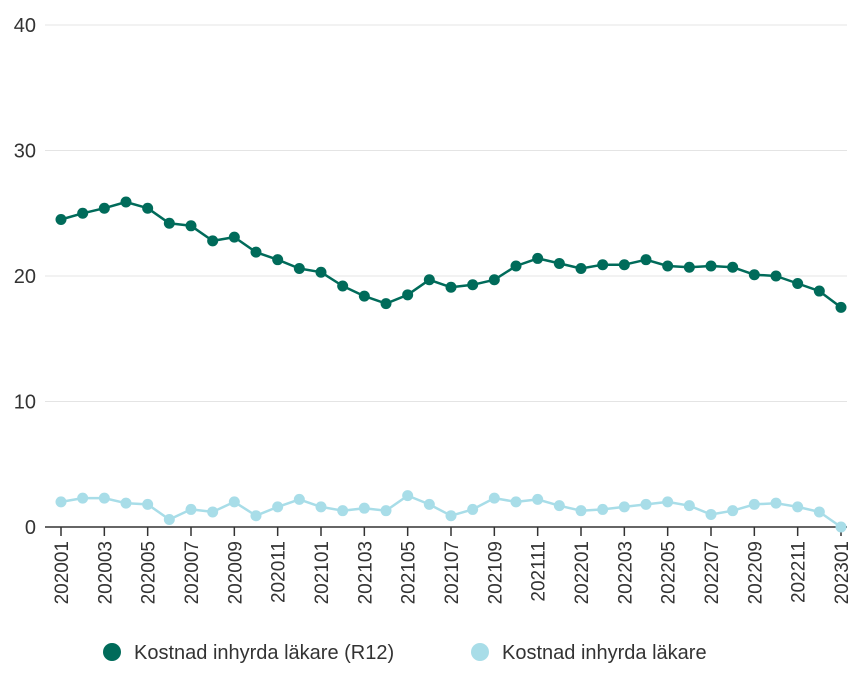 The image size is (854, 698). What do you see at coordinates (192, 572) in the screenshot?
I see `x-tick-label: 202007` at bounding box center [192, 572].